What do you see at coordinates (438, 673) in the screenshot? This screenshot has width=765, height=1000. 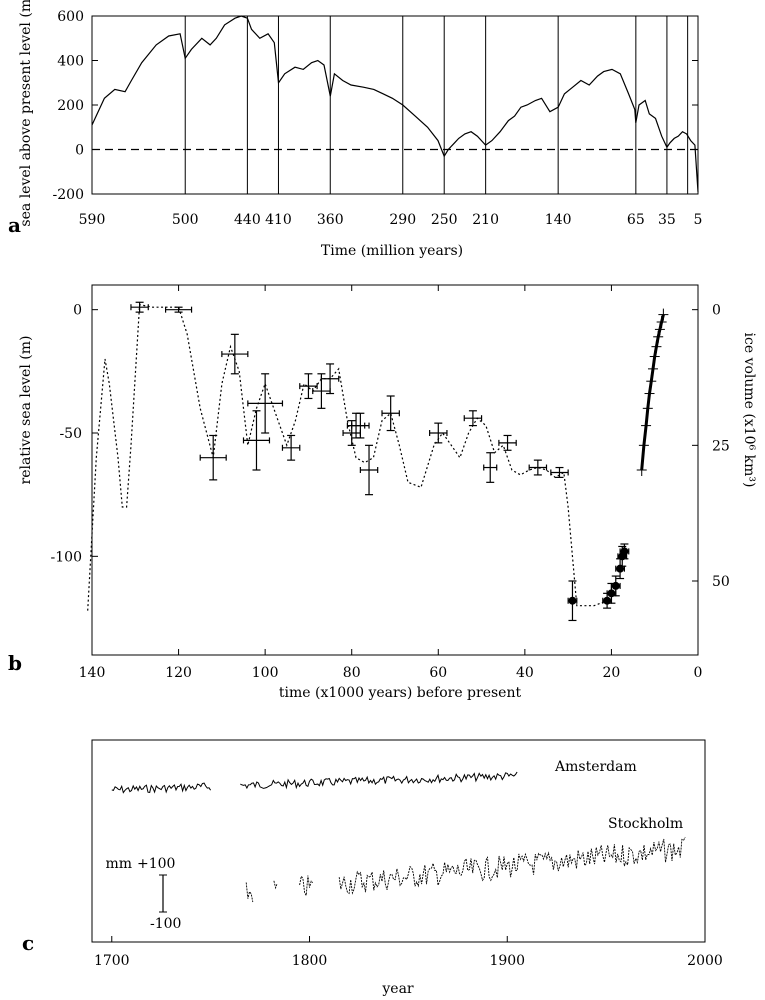 I see `x-tick-label: 60` at bounding box center [438, 673].